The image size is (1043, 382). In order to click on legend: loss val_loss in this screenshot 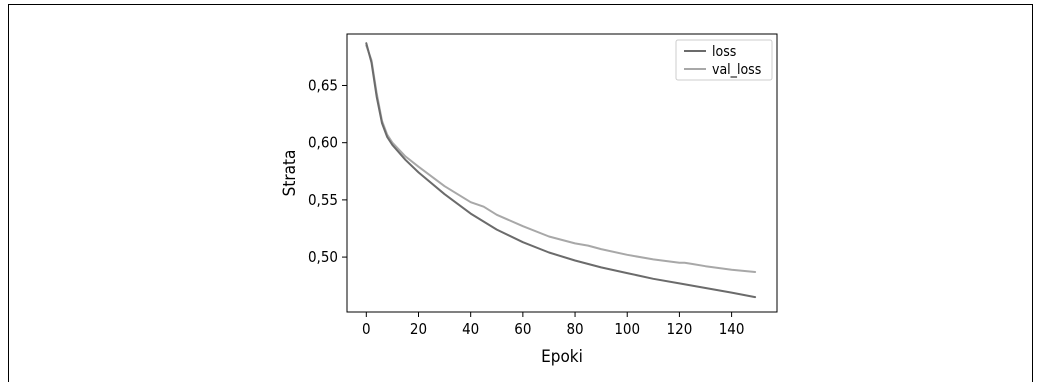, I will do `click(724, 60)`.